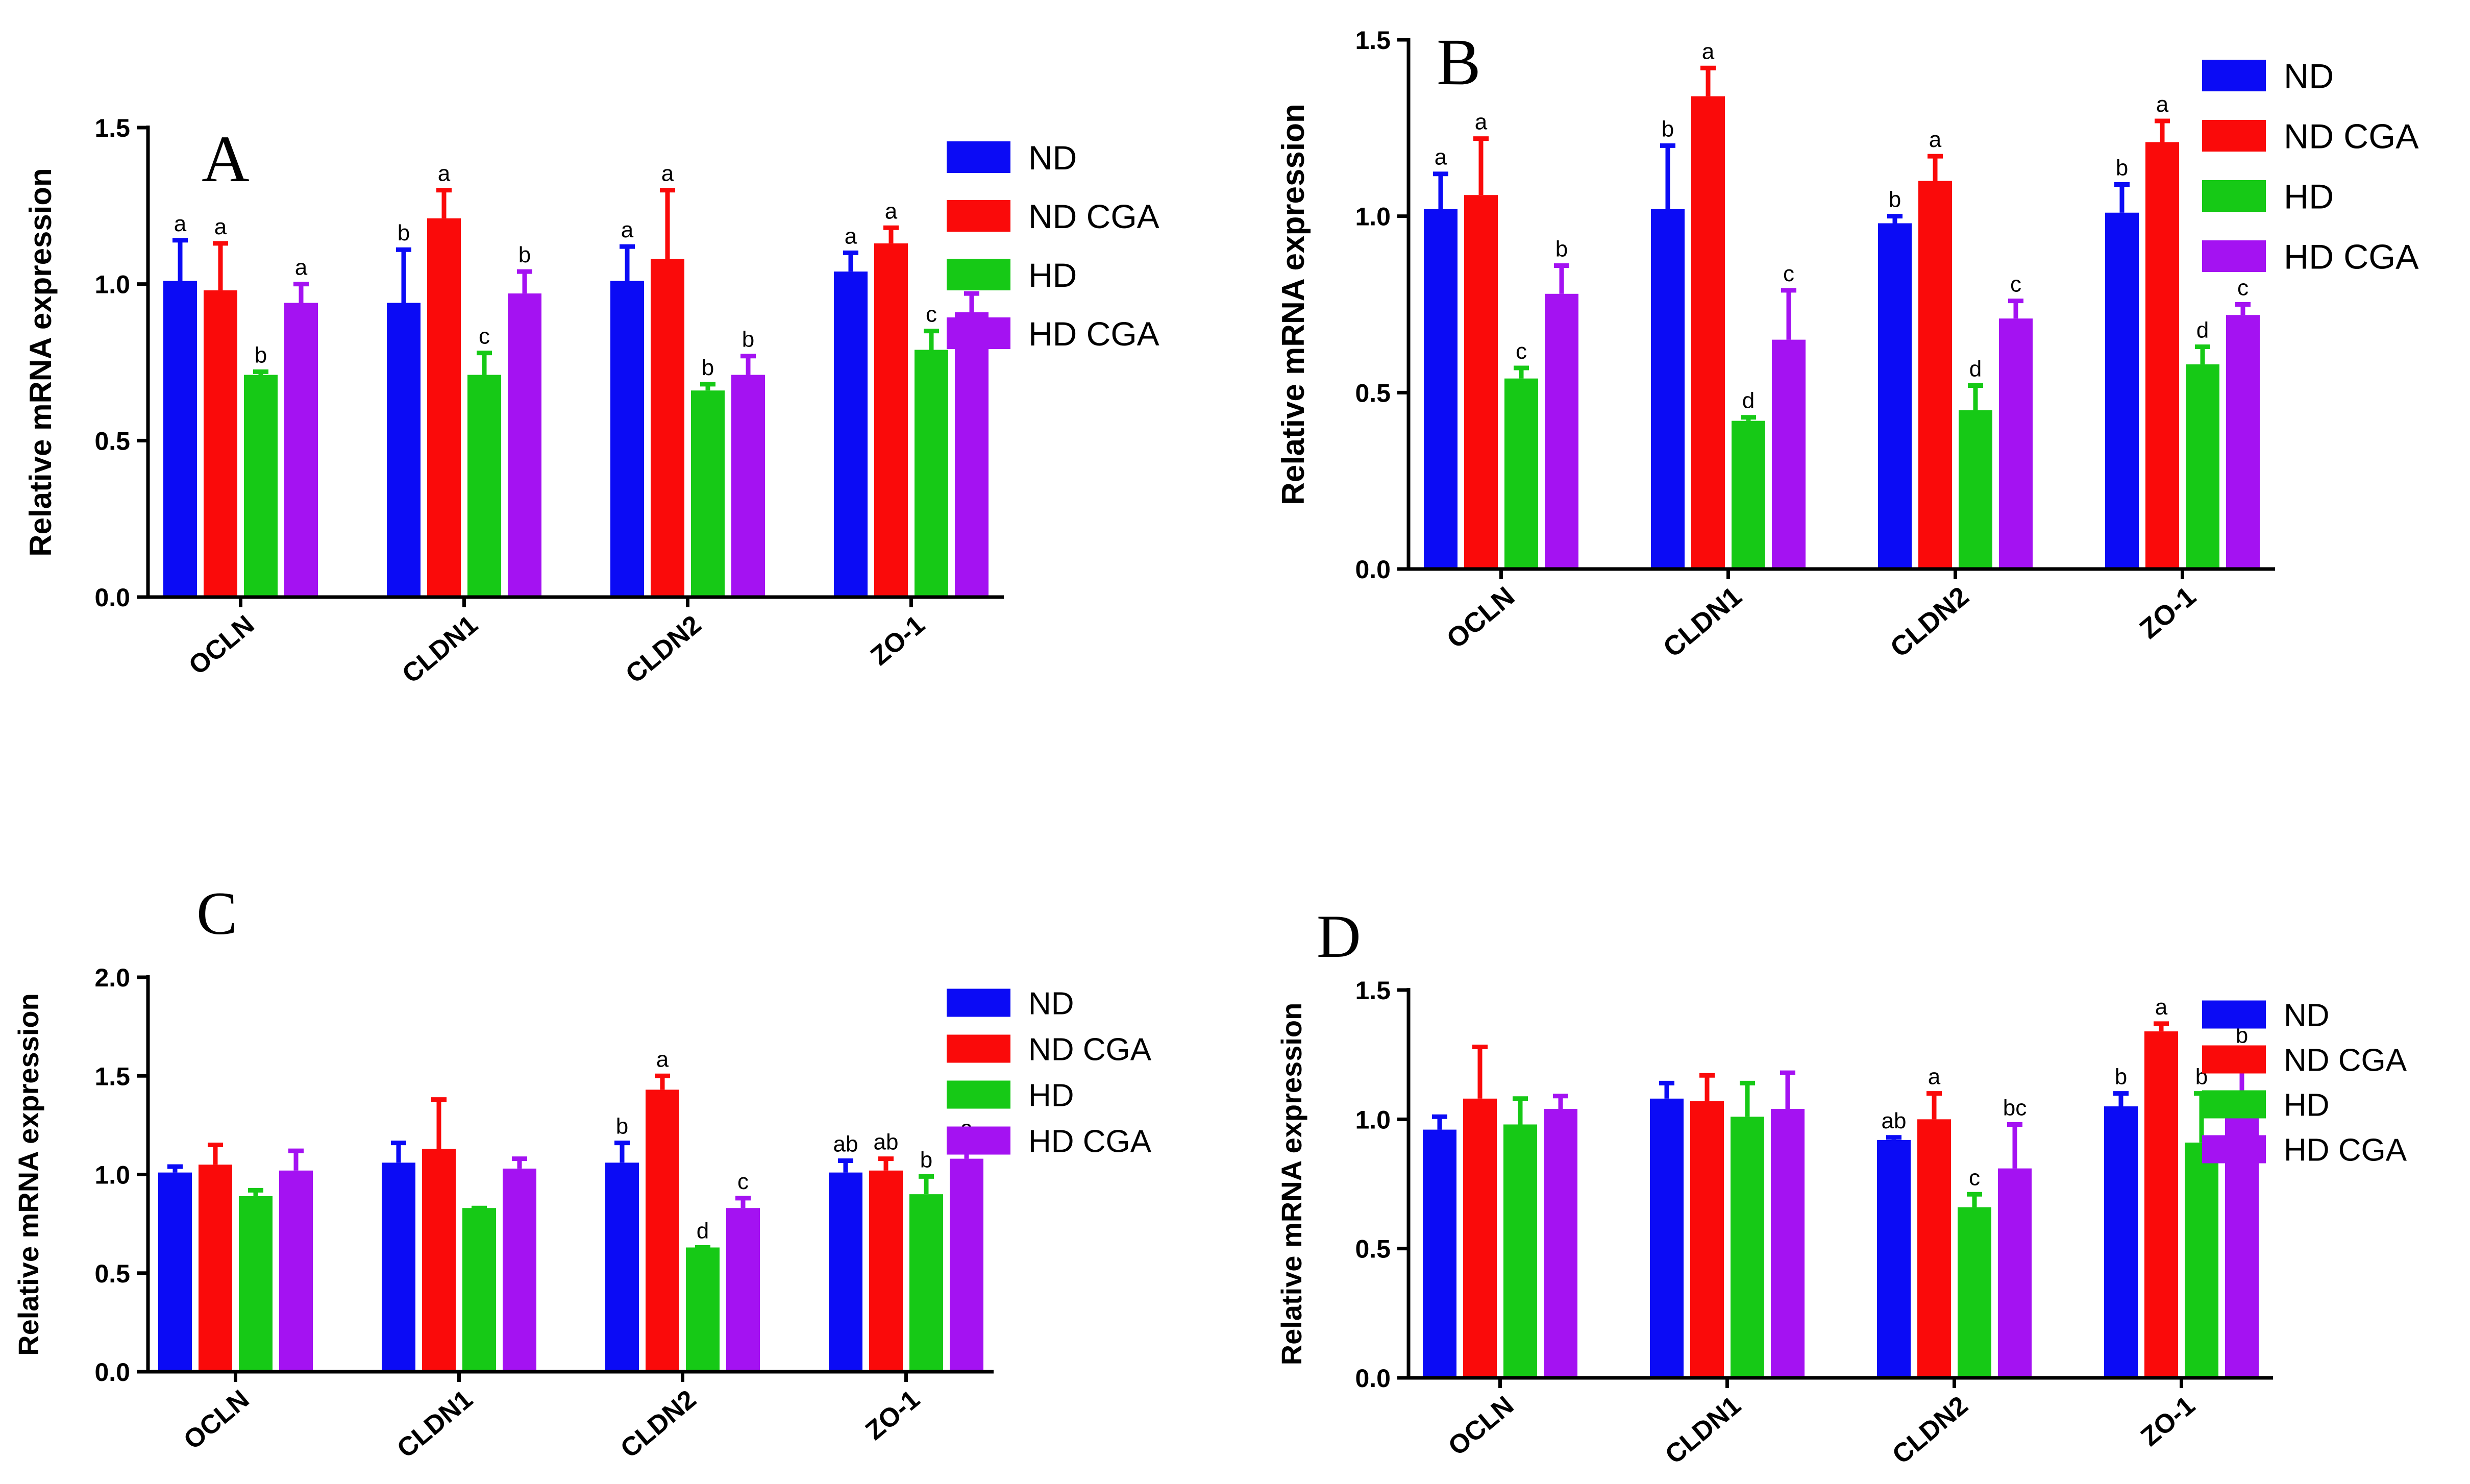 The image size is (2470, 1484). I want to click on significance-label: bc, so click(2015, 1107).